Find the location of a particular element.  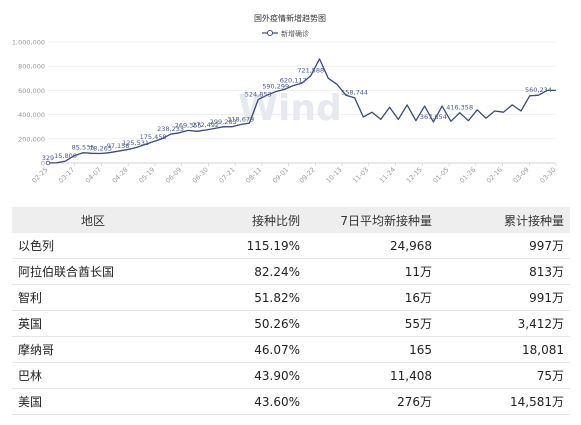

x-tick-label: 09-01 is located at coordinates (280, 175).